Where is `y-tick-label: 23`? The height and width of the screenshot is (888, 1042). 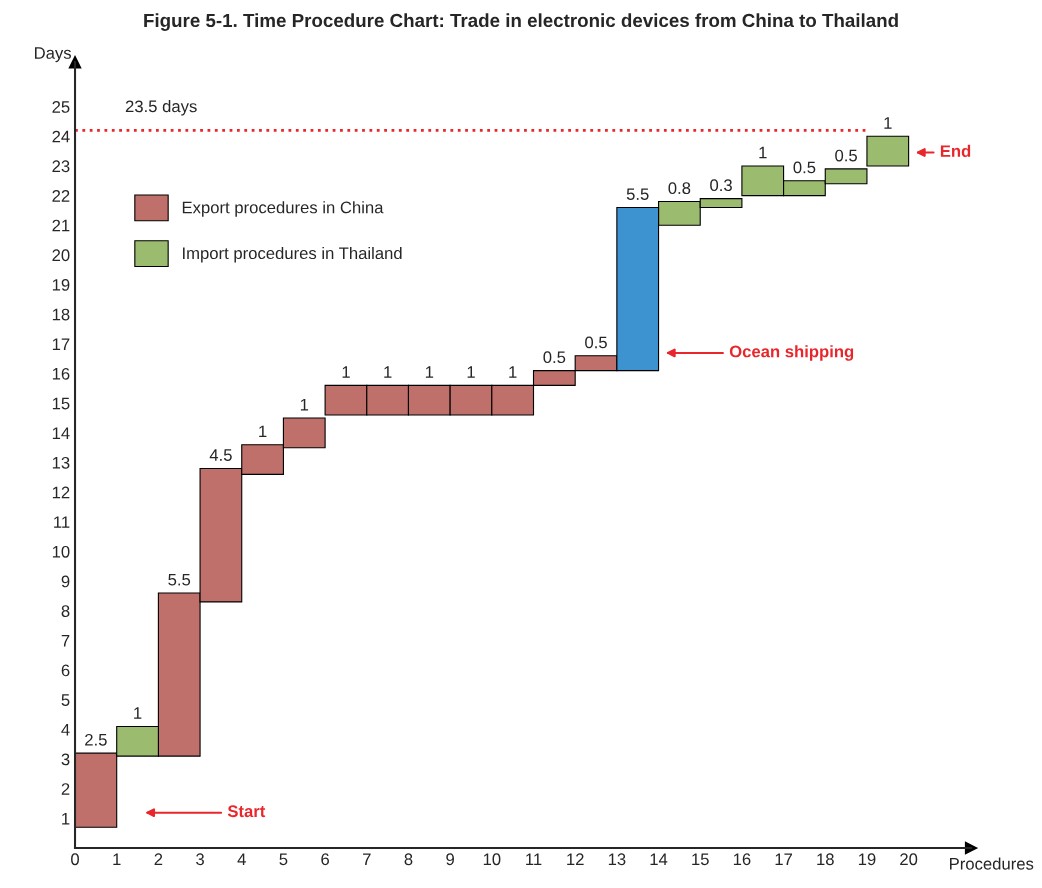 y-tick-label: 23 is located at coordinates (61, 166).